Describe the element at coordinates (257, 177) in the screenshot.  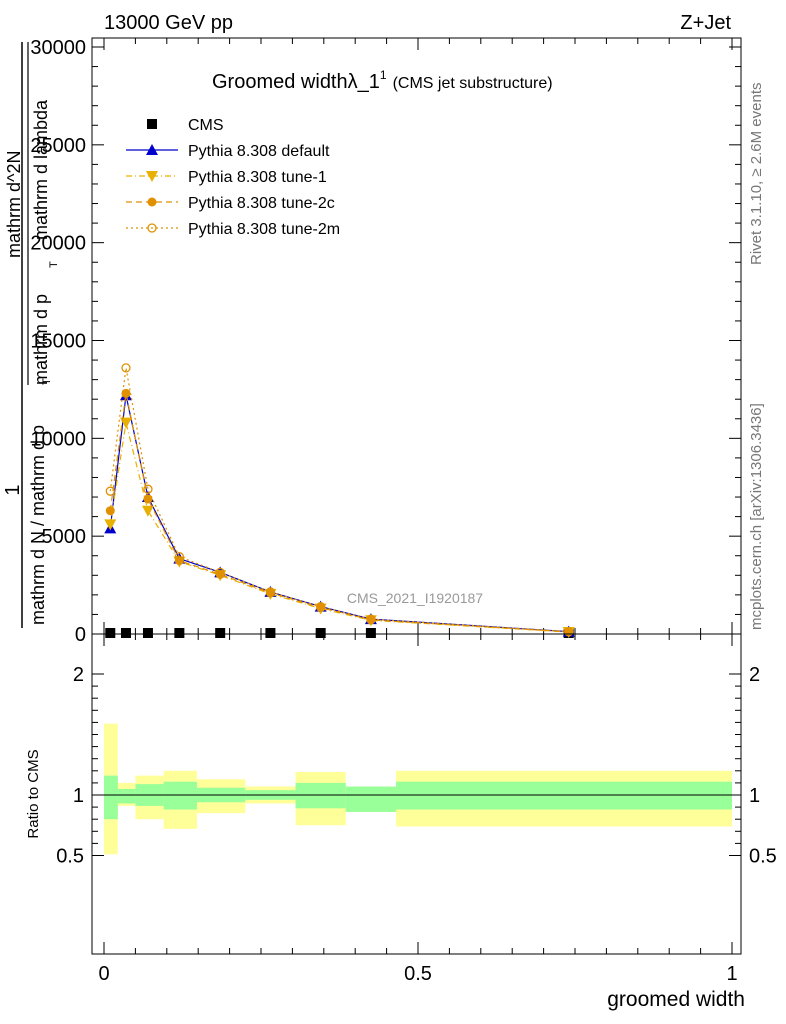
I see `legend-label: Pythia 8.308 tune-1` at that location.